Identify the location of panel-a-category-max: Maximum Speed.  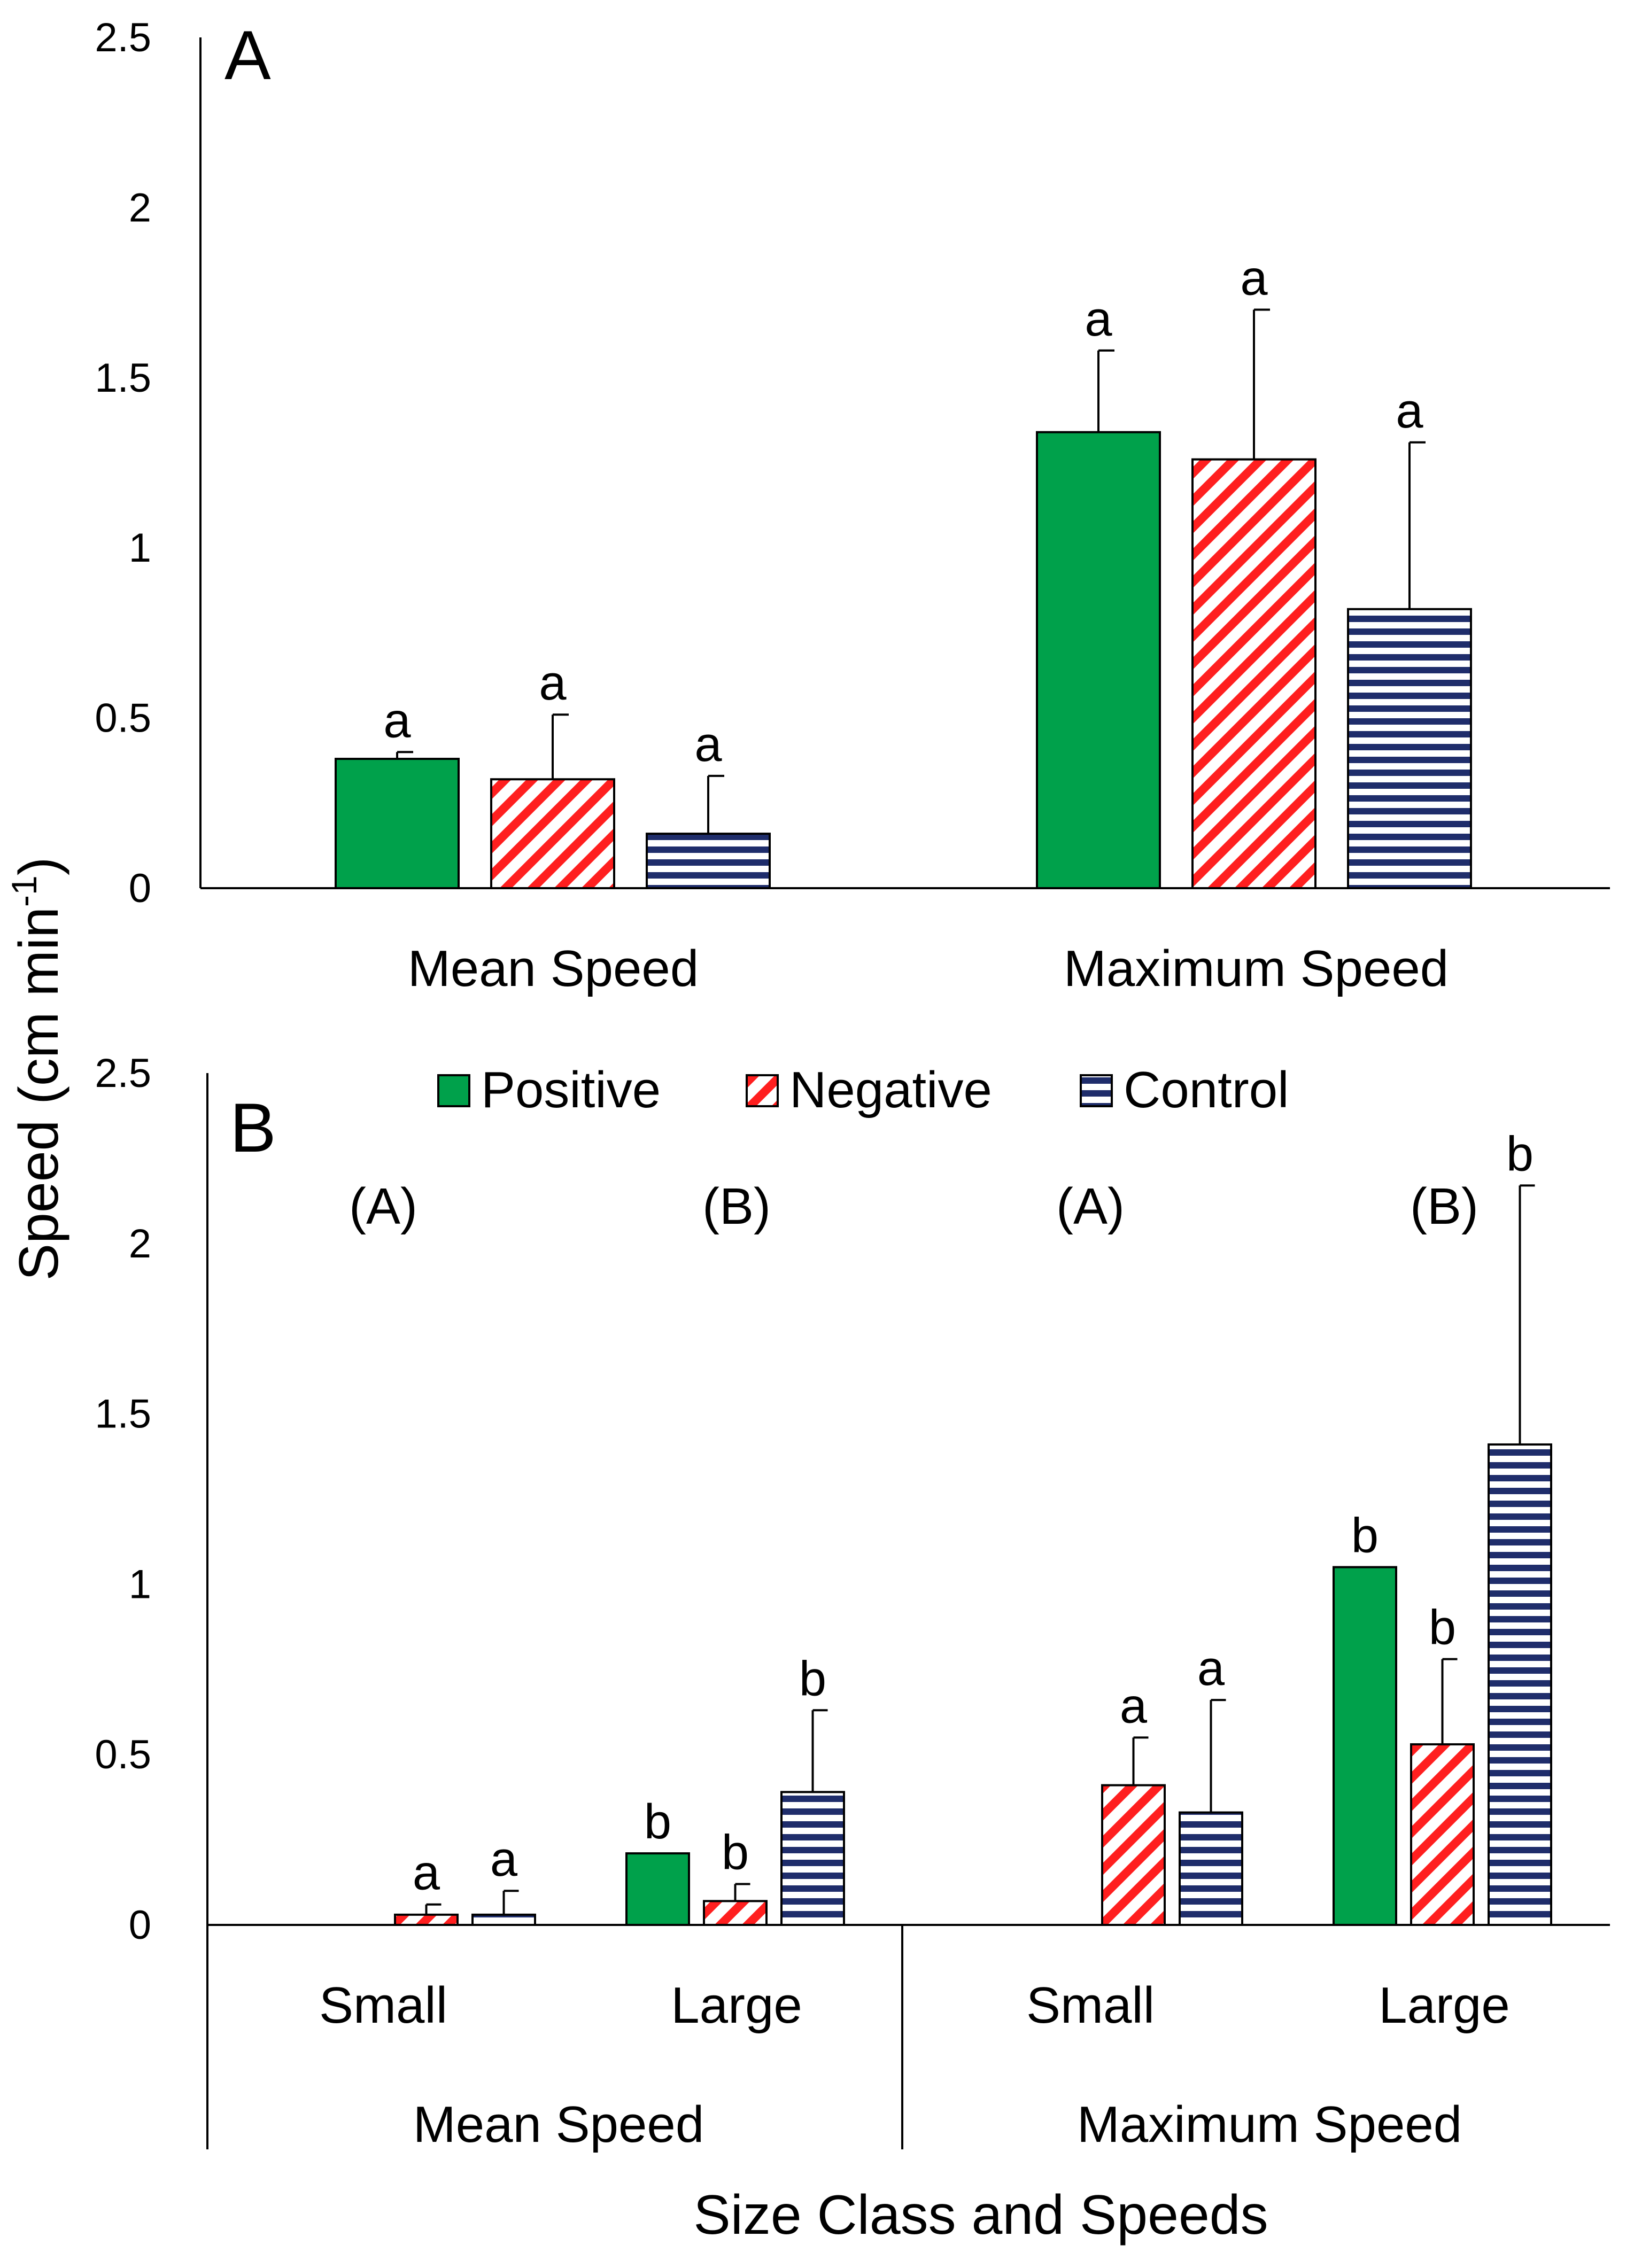
(1256, 968).